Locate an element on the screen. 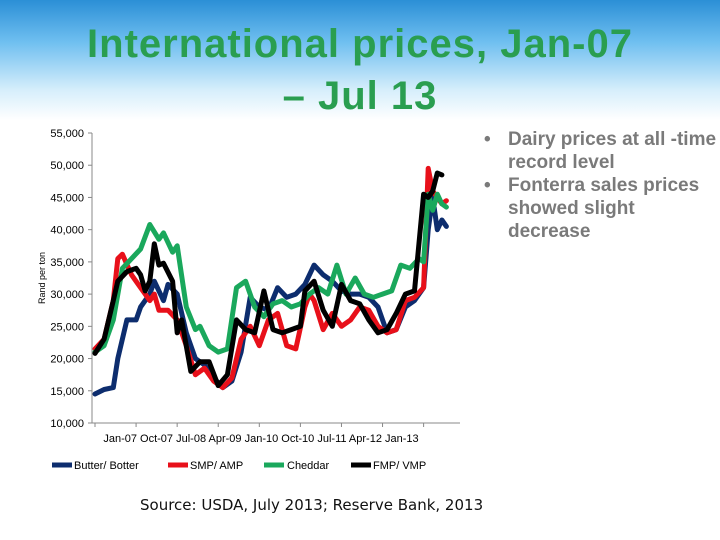 Image resolution: width=720 pixels, height=540 pixels. y-tick-label: 45,000 is located at coordinates (67, 198).